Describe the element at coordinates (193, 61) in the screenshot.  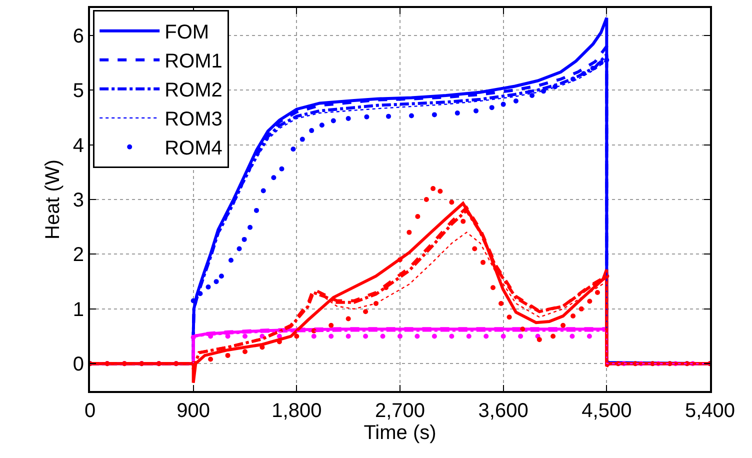
I see `legend-label: ROM1` at that location.